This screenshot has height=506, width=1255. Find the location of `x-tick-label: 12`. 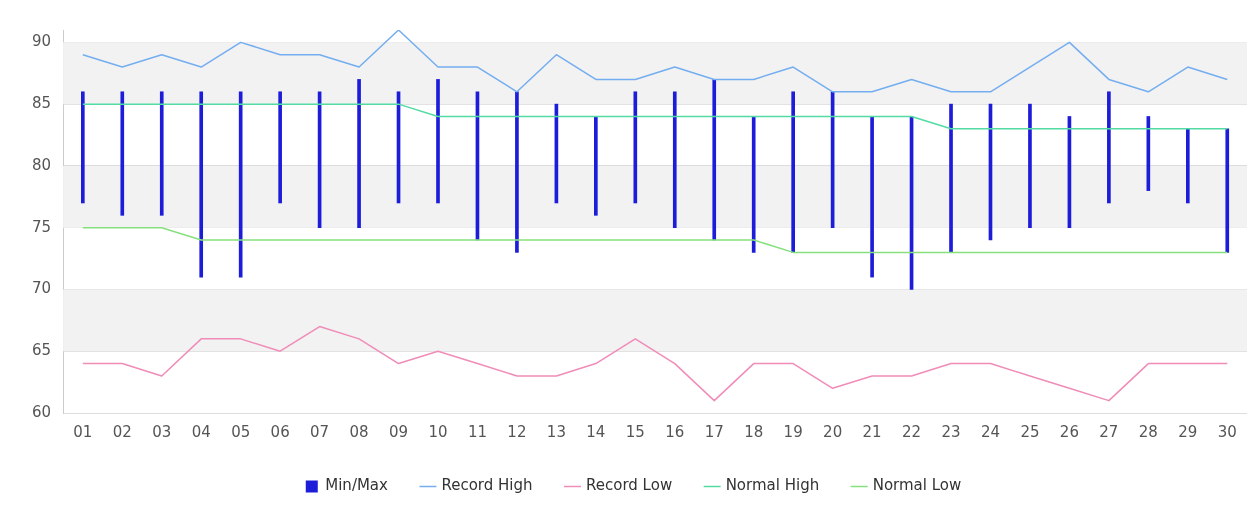

x-tick-label: 12 is located at coordinates (517, 431).